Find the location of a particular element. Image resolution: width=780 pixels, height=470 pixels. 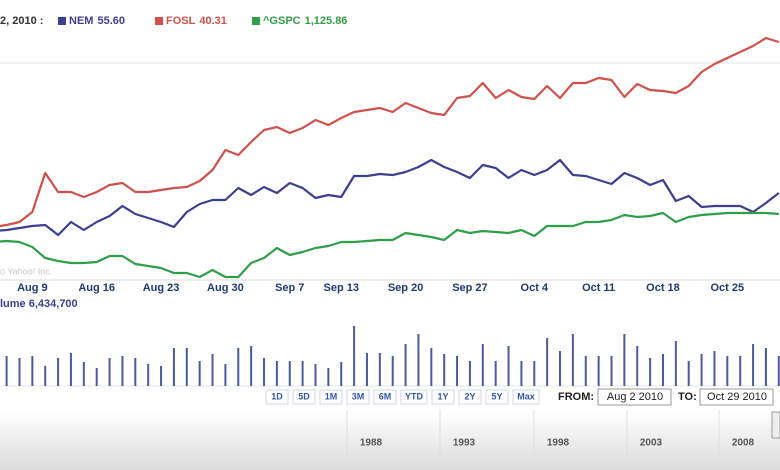

range-button-label: 1M is located at coordinates (331, 396).